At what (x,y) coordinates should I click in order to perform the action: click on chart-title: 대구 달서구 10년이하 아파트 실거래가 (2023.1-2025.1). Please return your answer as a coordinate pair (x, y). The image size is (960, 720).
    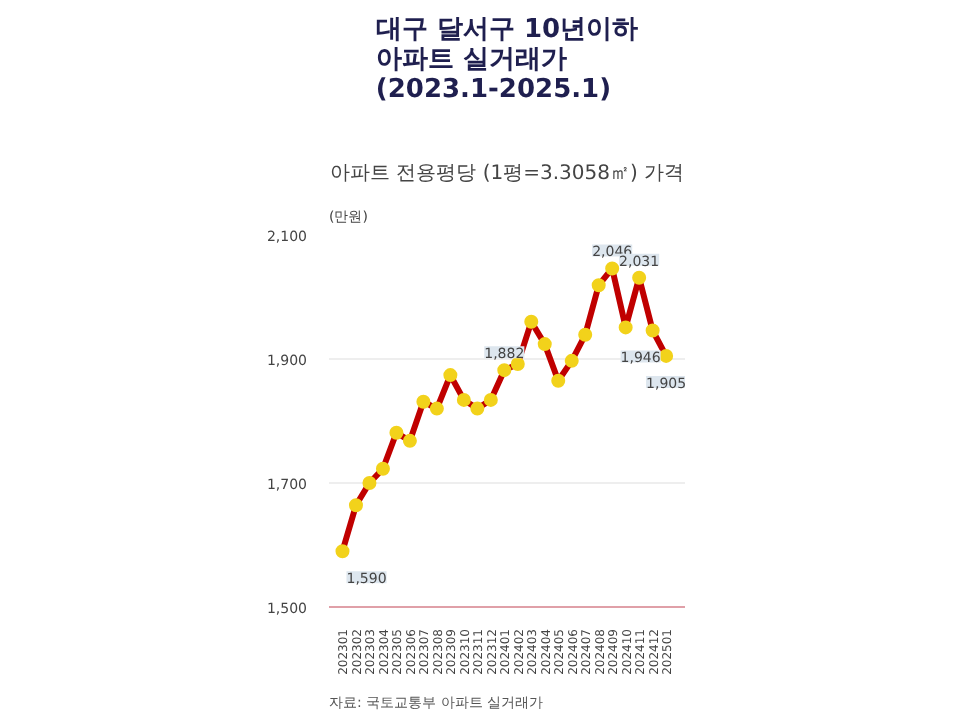
    Looking at the image, I should click on (507, 60).